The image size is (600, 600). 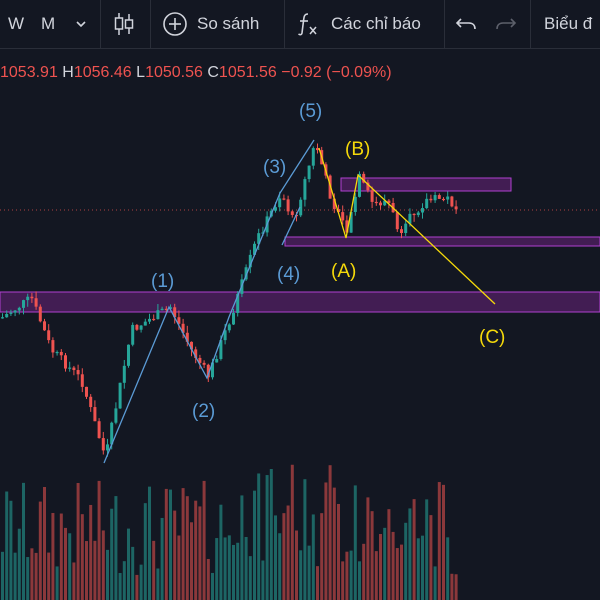 What do you see at coordinates (444, 24) in the screenshot?
I see `toolbar-divider` at bounding box center [444, 24].